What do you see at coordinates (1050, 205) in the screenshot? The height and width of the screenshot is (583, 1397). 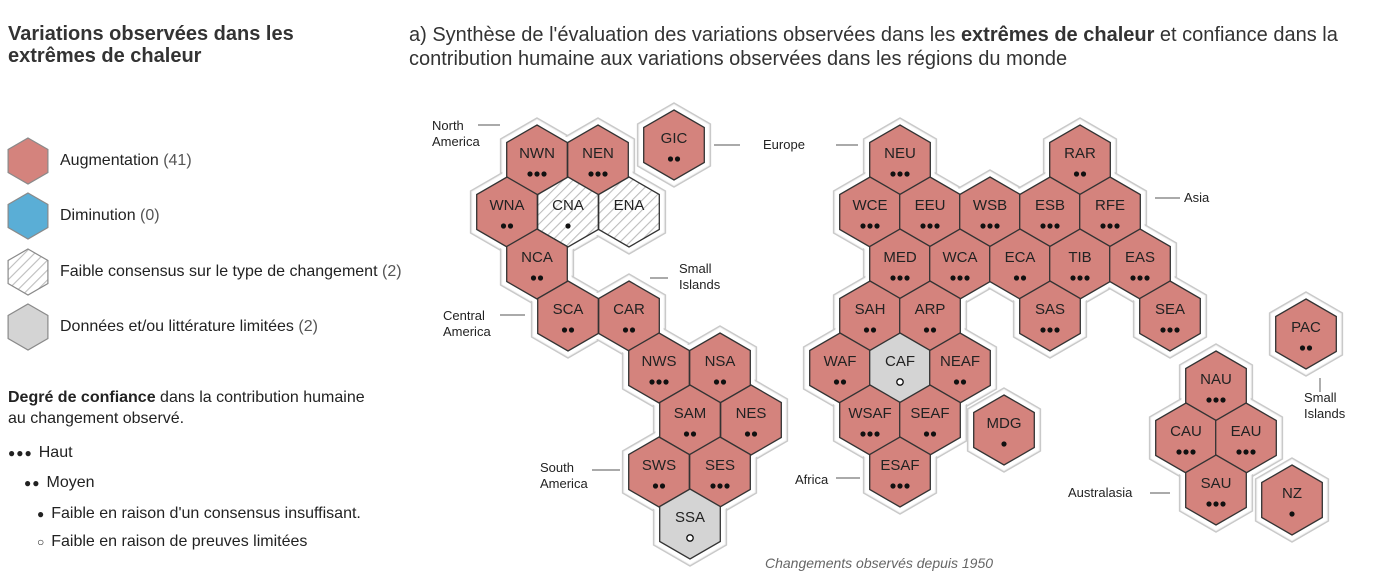 I see `region-code: ESB` at bounding box center [1050, 205].